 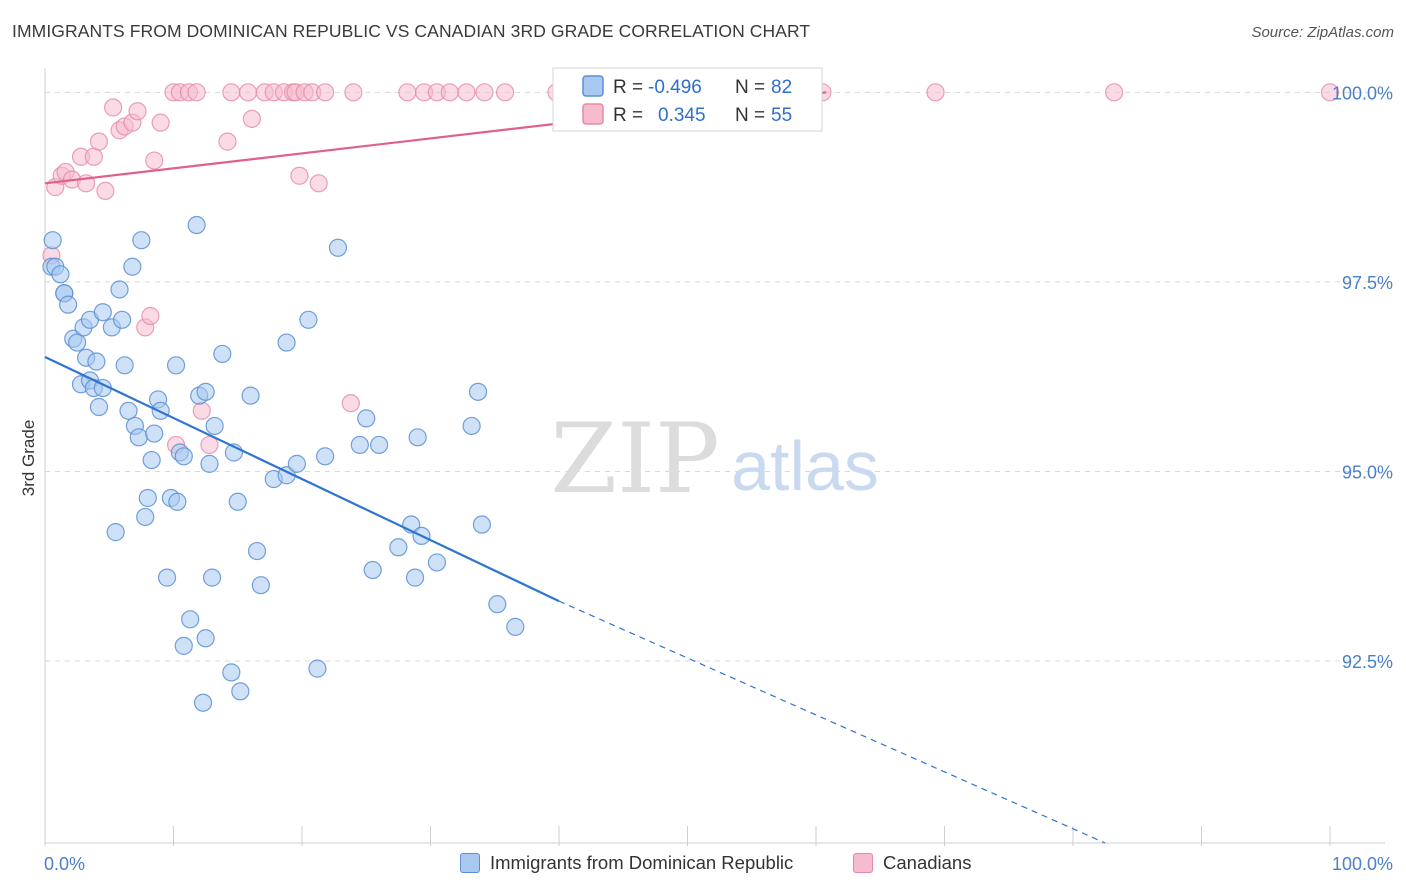 I want to click on legend-n-value-blue: 82, so click(x=781, y=87).